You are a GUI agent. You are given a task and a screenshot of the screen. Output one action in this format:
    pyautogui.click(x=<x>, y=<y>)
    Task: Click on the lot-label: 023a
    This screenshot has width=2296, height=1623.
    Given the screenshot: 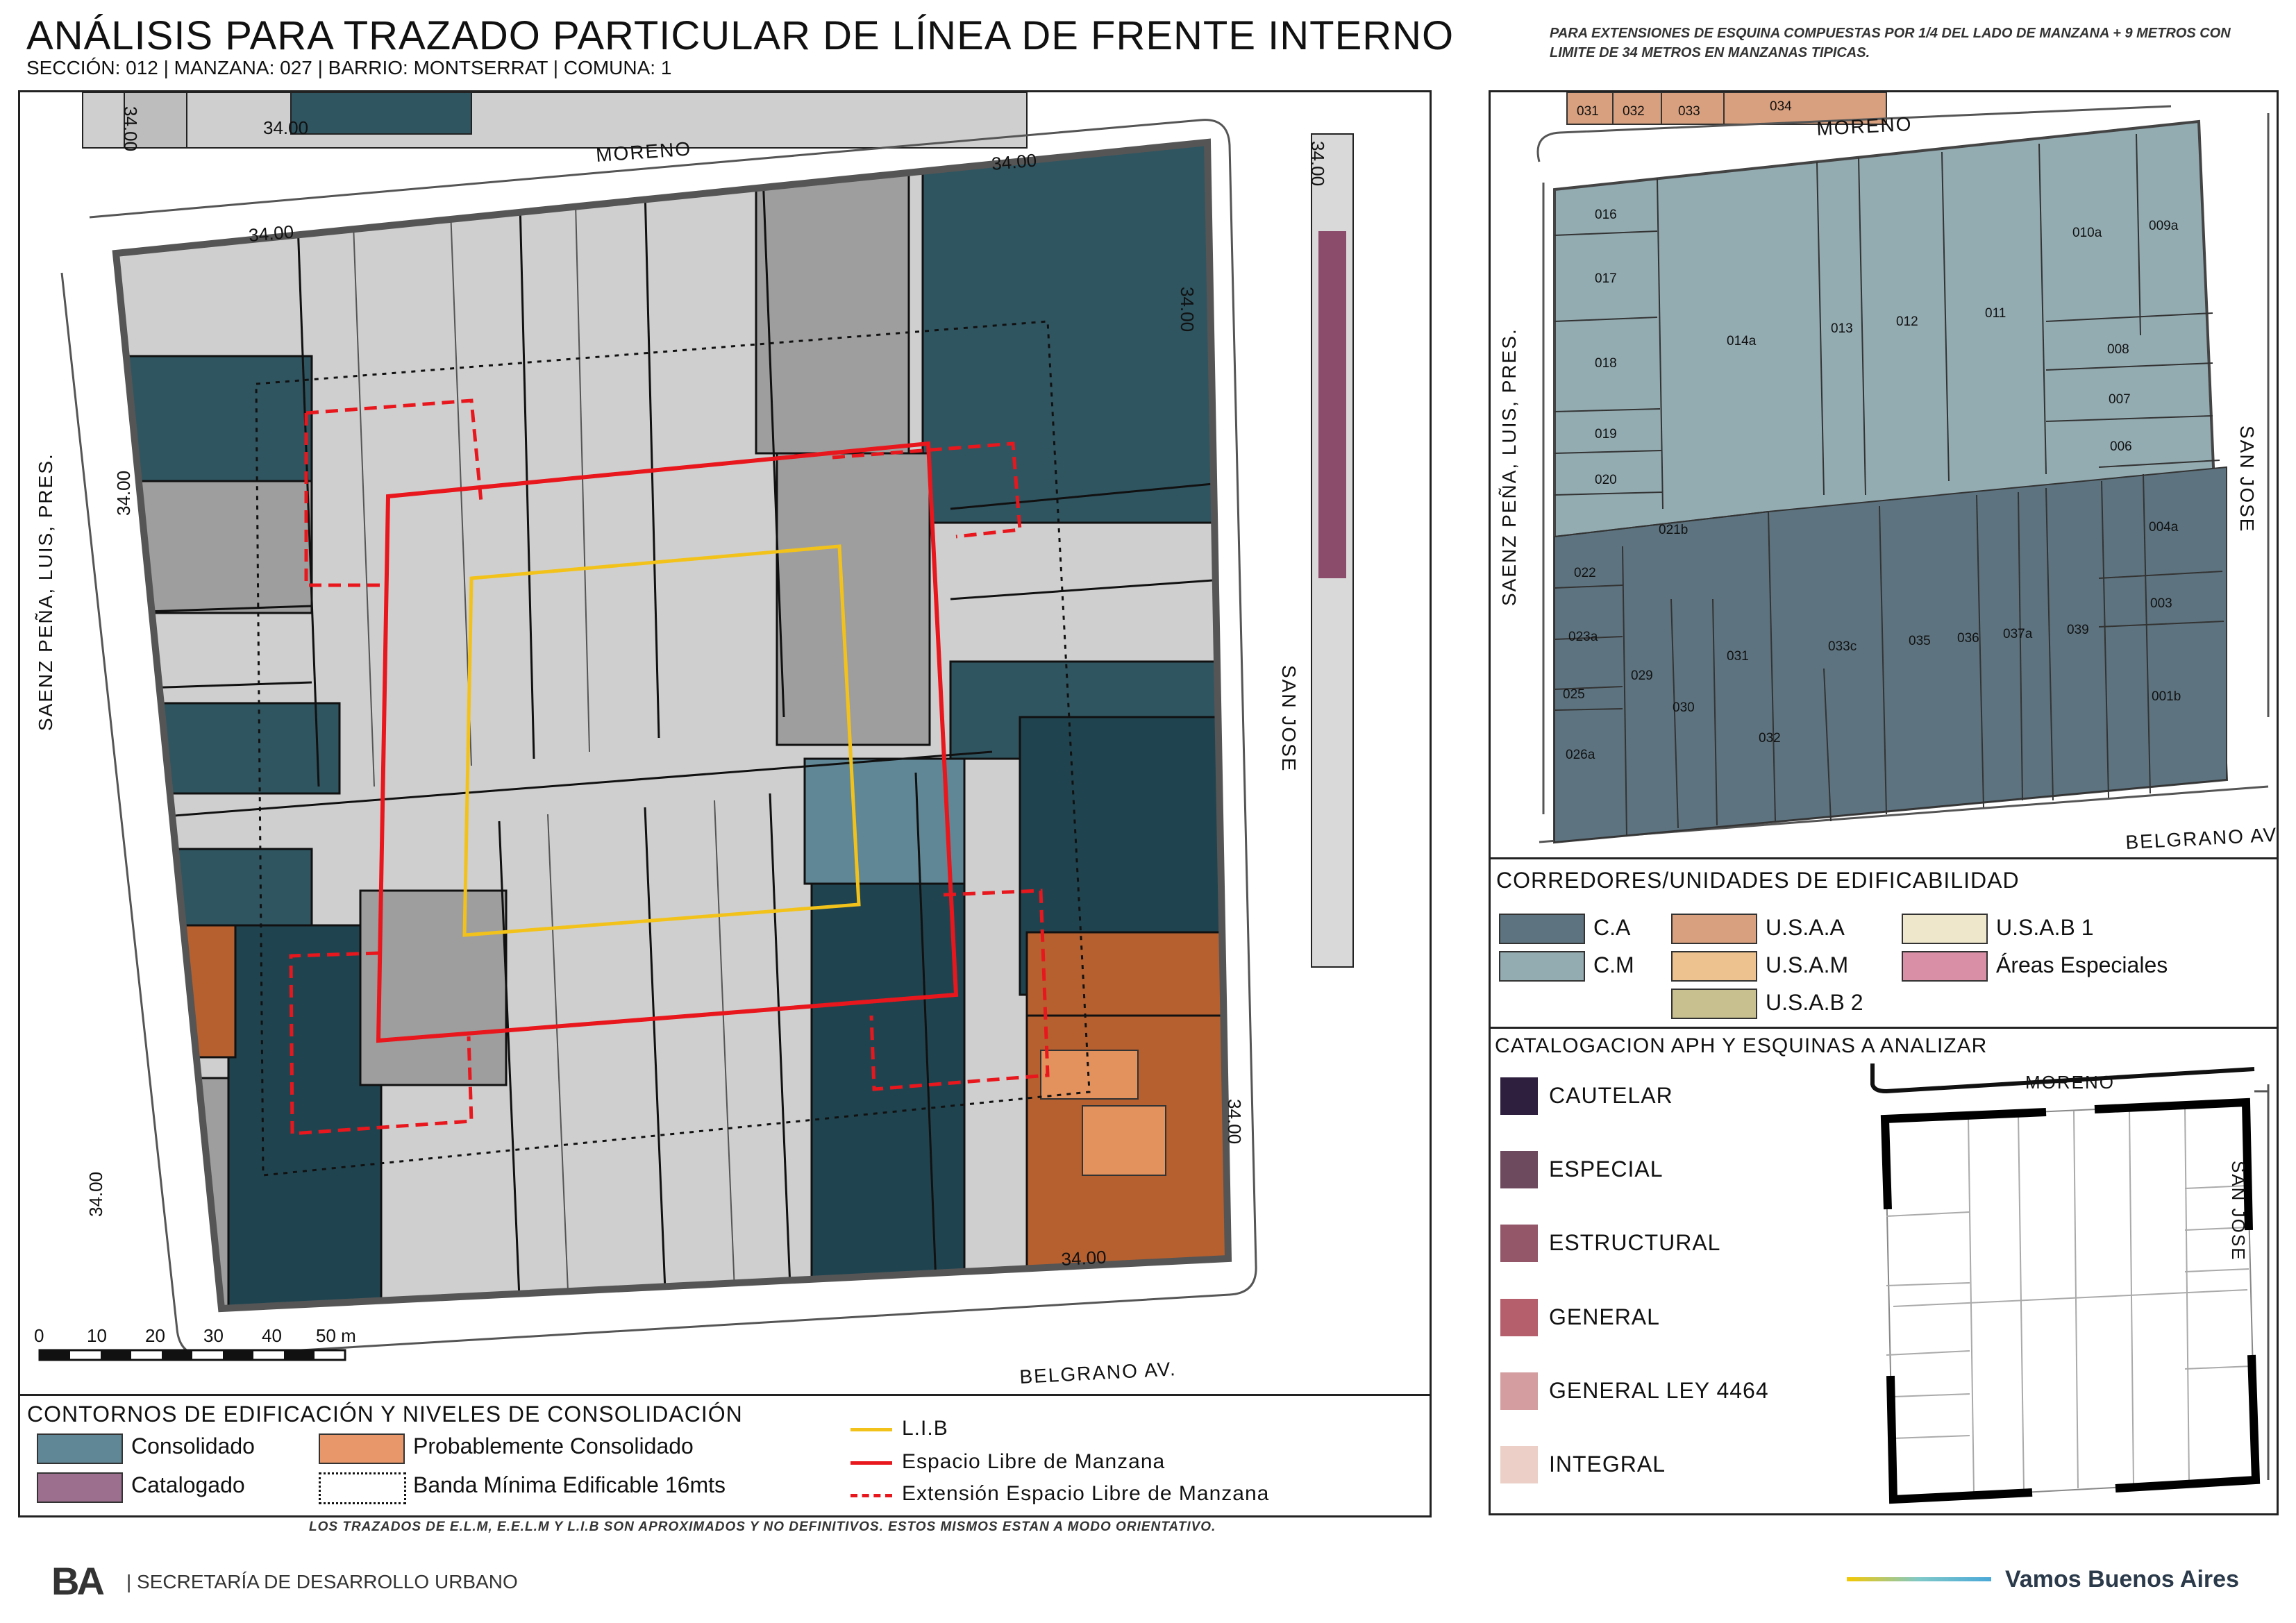 What is the action you would take?
    pyautogui.click(x=1583, y=637)
    